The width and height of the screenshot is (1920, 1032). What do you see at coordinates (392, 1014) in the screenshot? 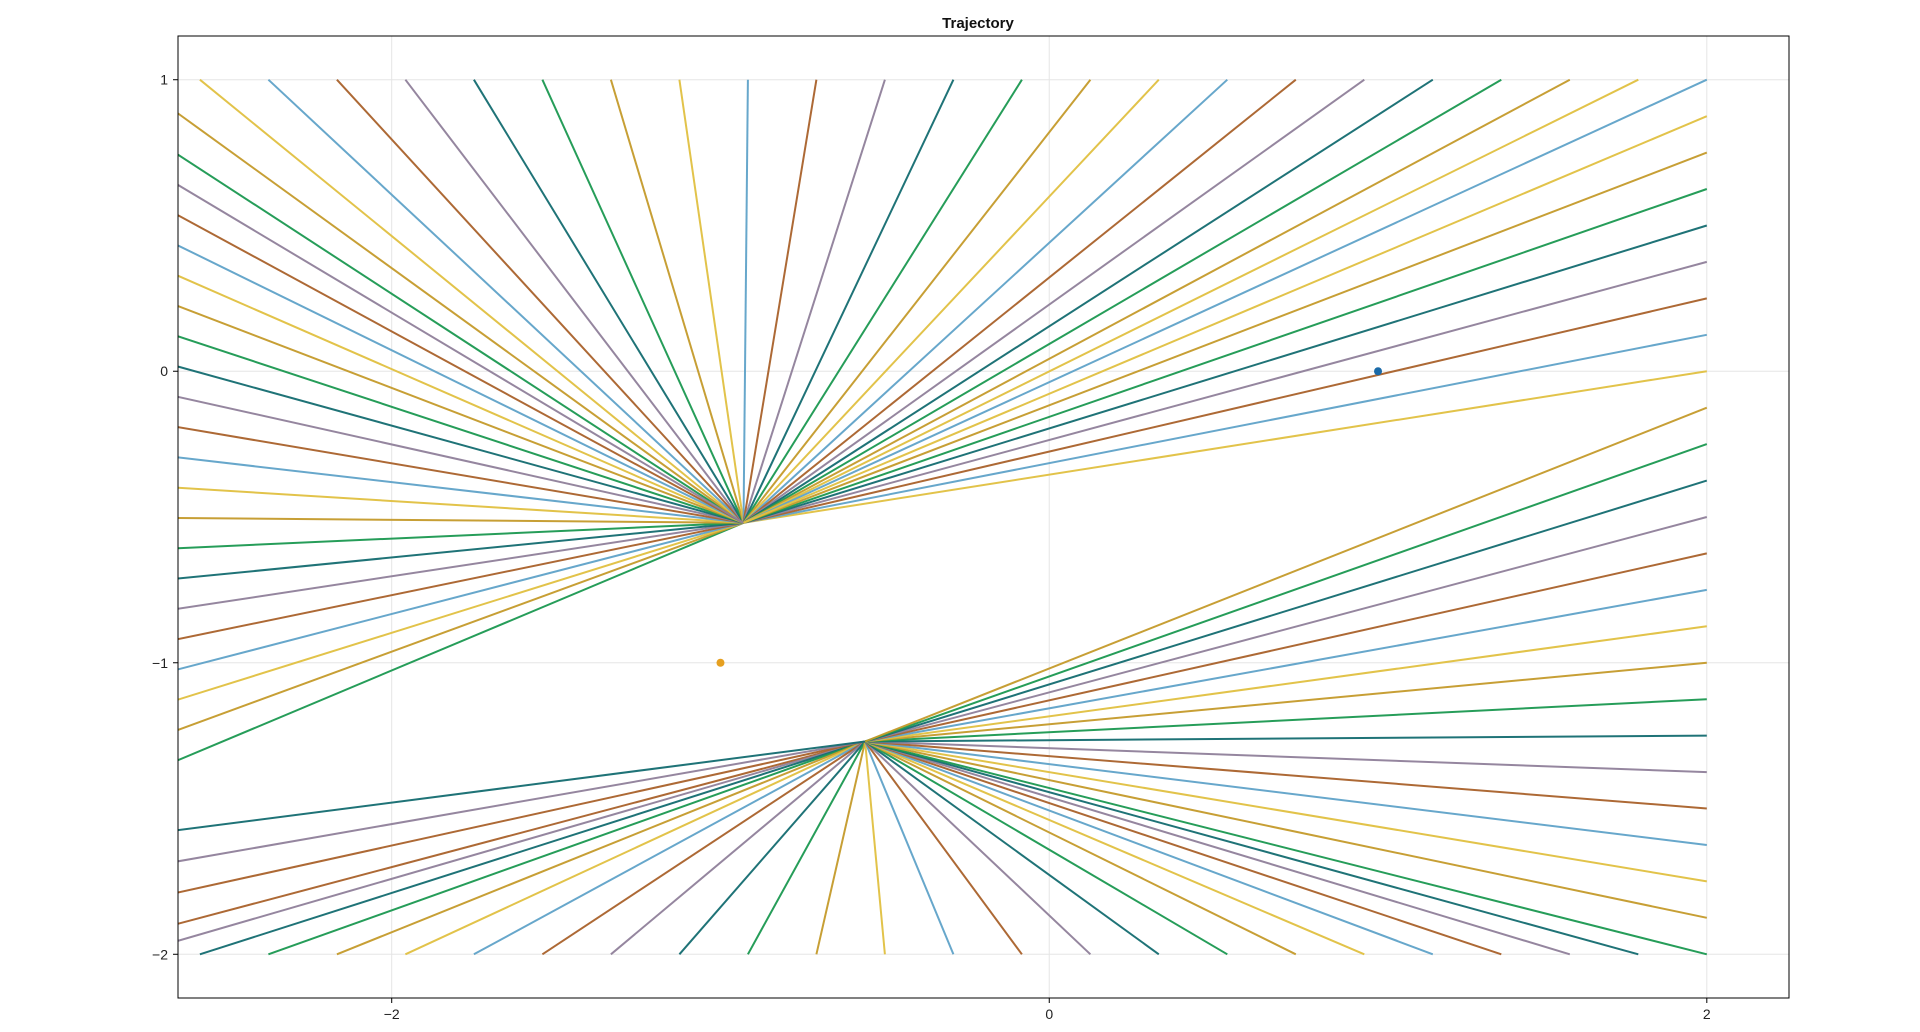
I see `x-tick-label: −2` at bounding box center [392, 1014].